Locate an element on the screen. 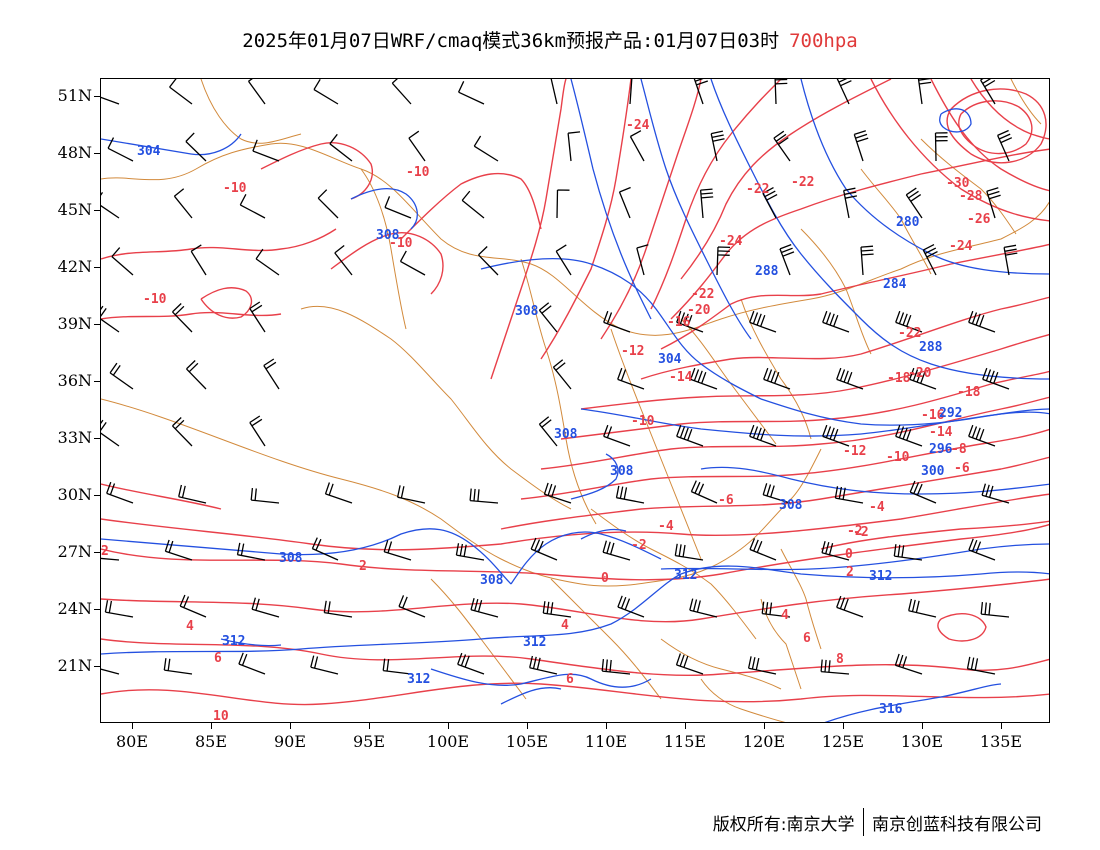 Image resolution: width=1100 pixels, height=850 pixels. lat-label-33n: 33N is located at coordinates (74, 437).